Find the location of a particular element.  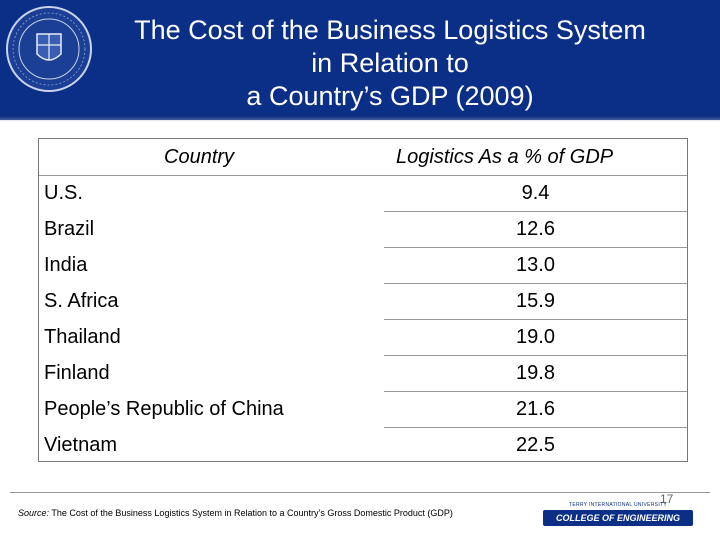

table-cell-value: 21.6 is located at coordinates (535, 409).